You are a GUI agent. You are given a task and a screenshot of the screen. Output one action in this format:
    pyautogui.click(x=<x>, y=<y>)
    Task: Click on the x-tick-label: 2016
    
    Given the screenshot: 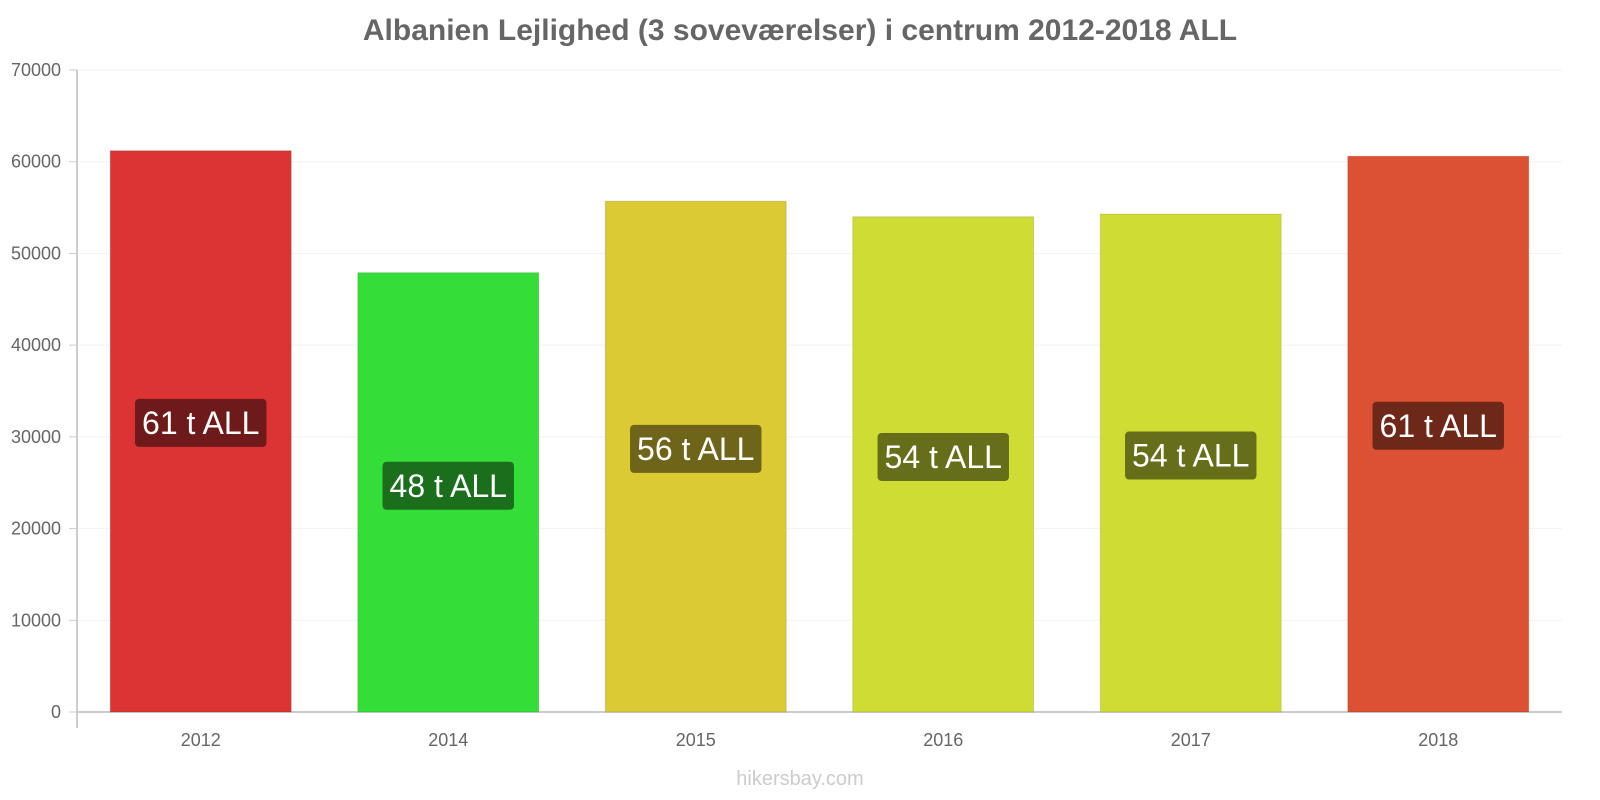 What is the action you would take?
    pyautogui.click(x=943, y=740)
    